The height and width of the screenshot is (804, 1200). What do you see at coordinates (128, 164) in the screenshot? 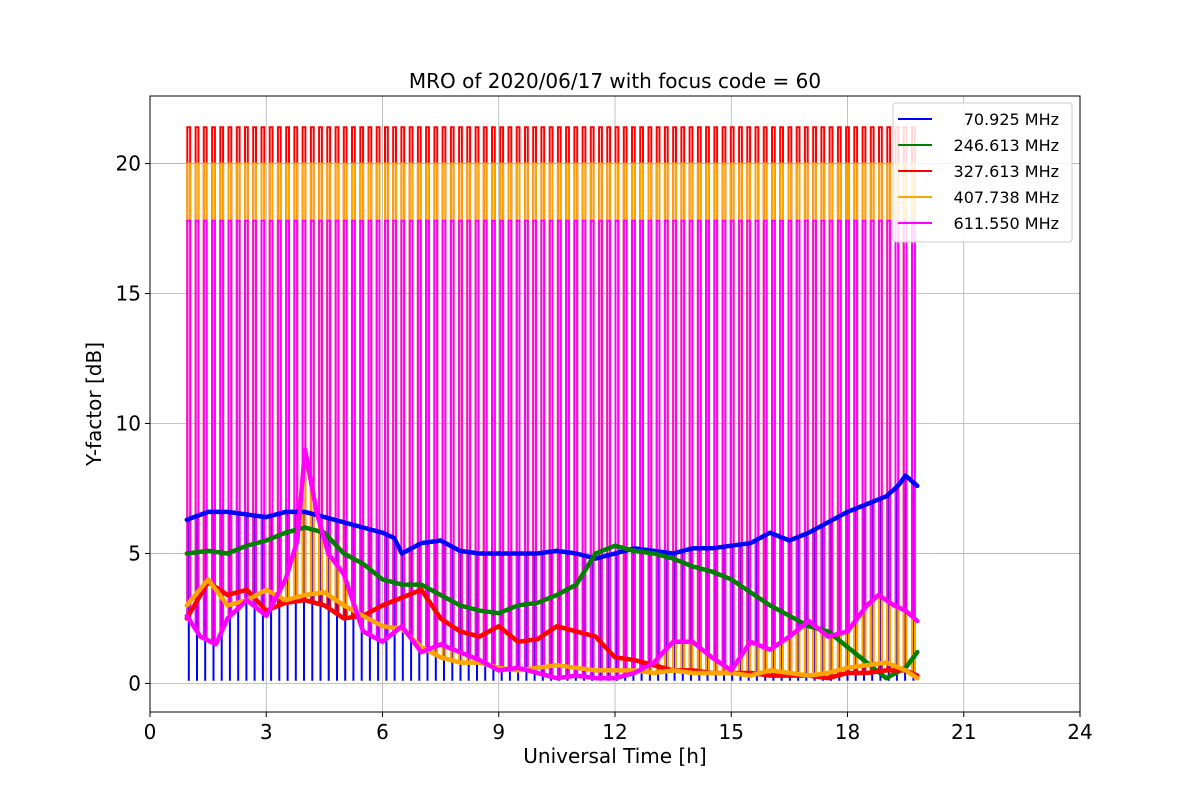
I see `y-tick-label: 20` at bounding box center [128, 164].